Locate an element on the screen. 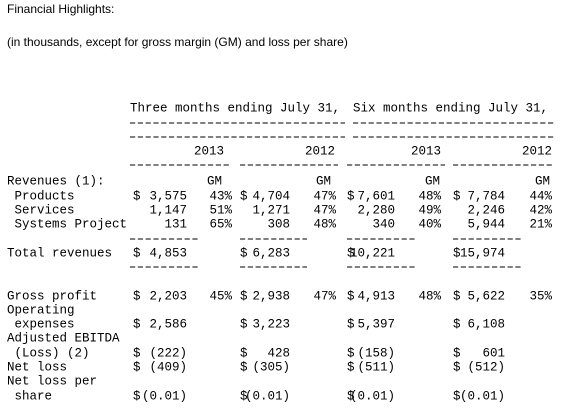  amount: 2,203 is located at coordinates (168, 296).